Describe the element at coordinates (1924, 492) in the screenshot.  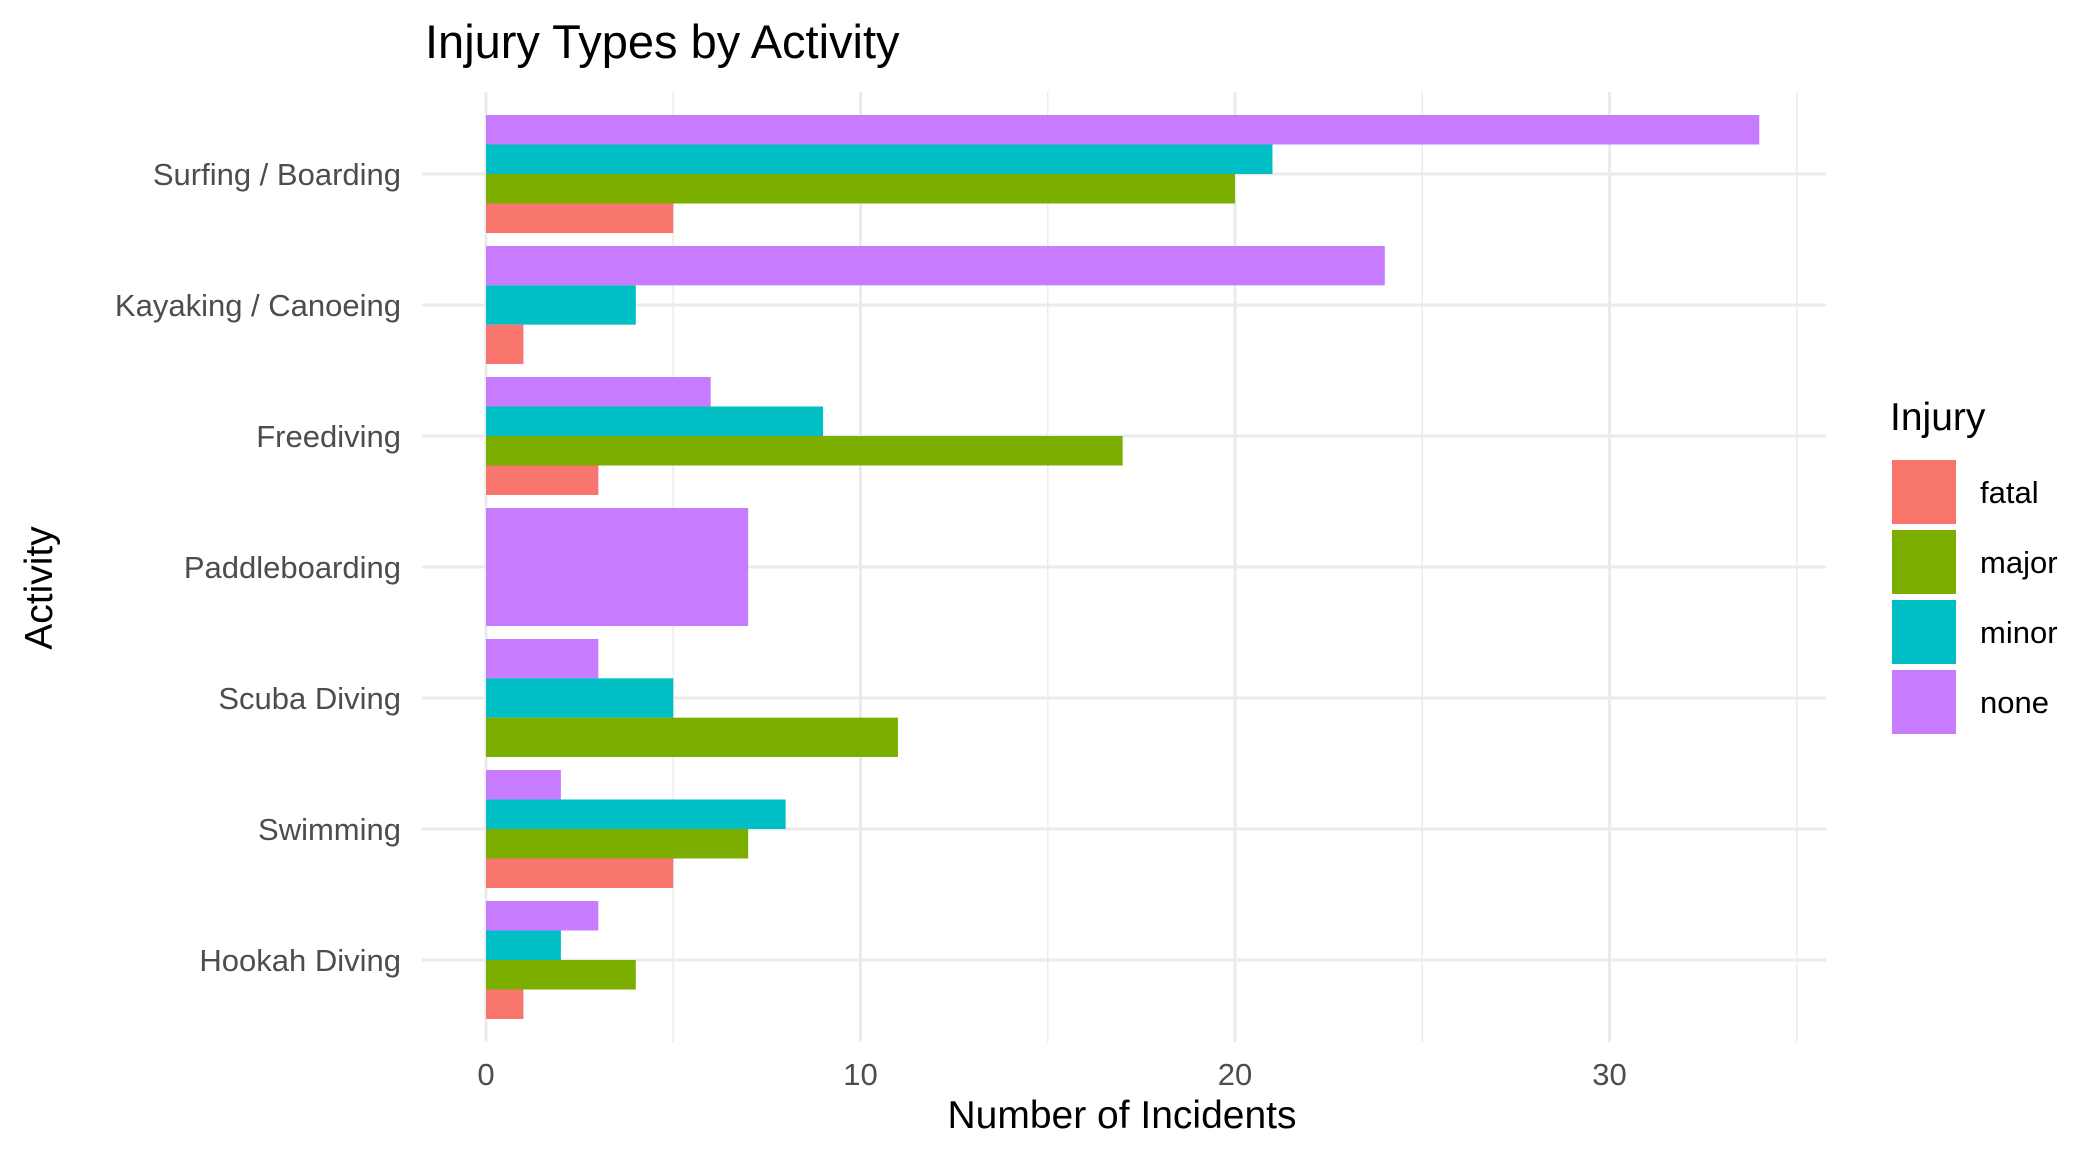
I see `legend-swatch-fatal` at that location.